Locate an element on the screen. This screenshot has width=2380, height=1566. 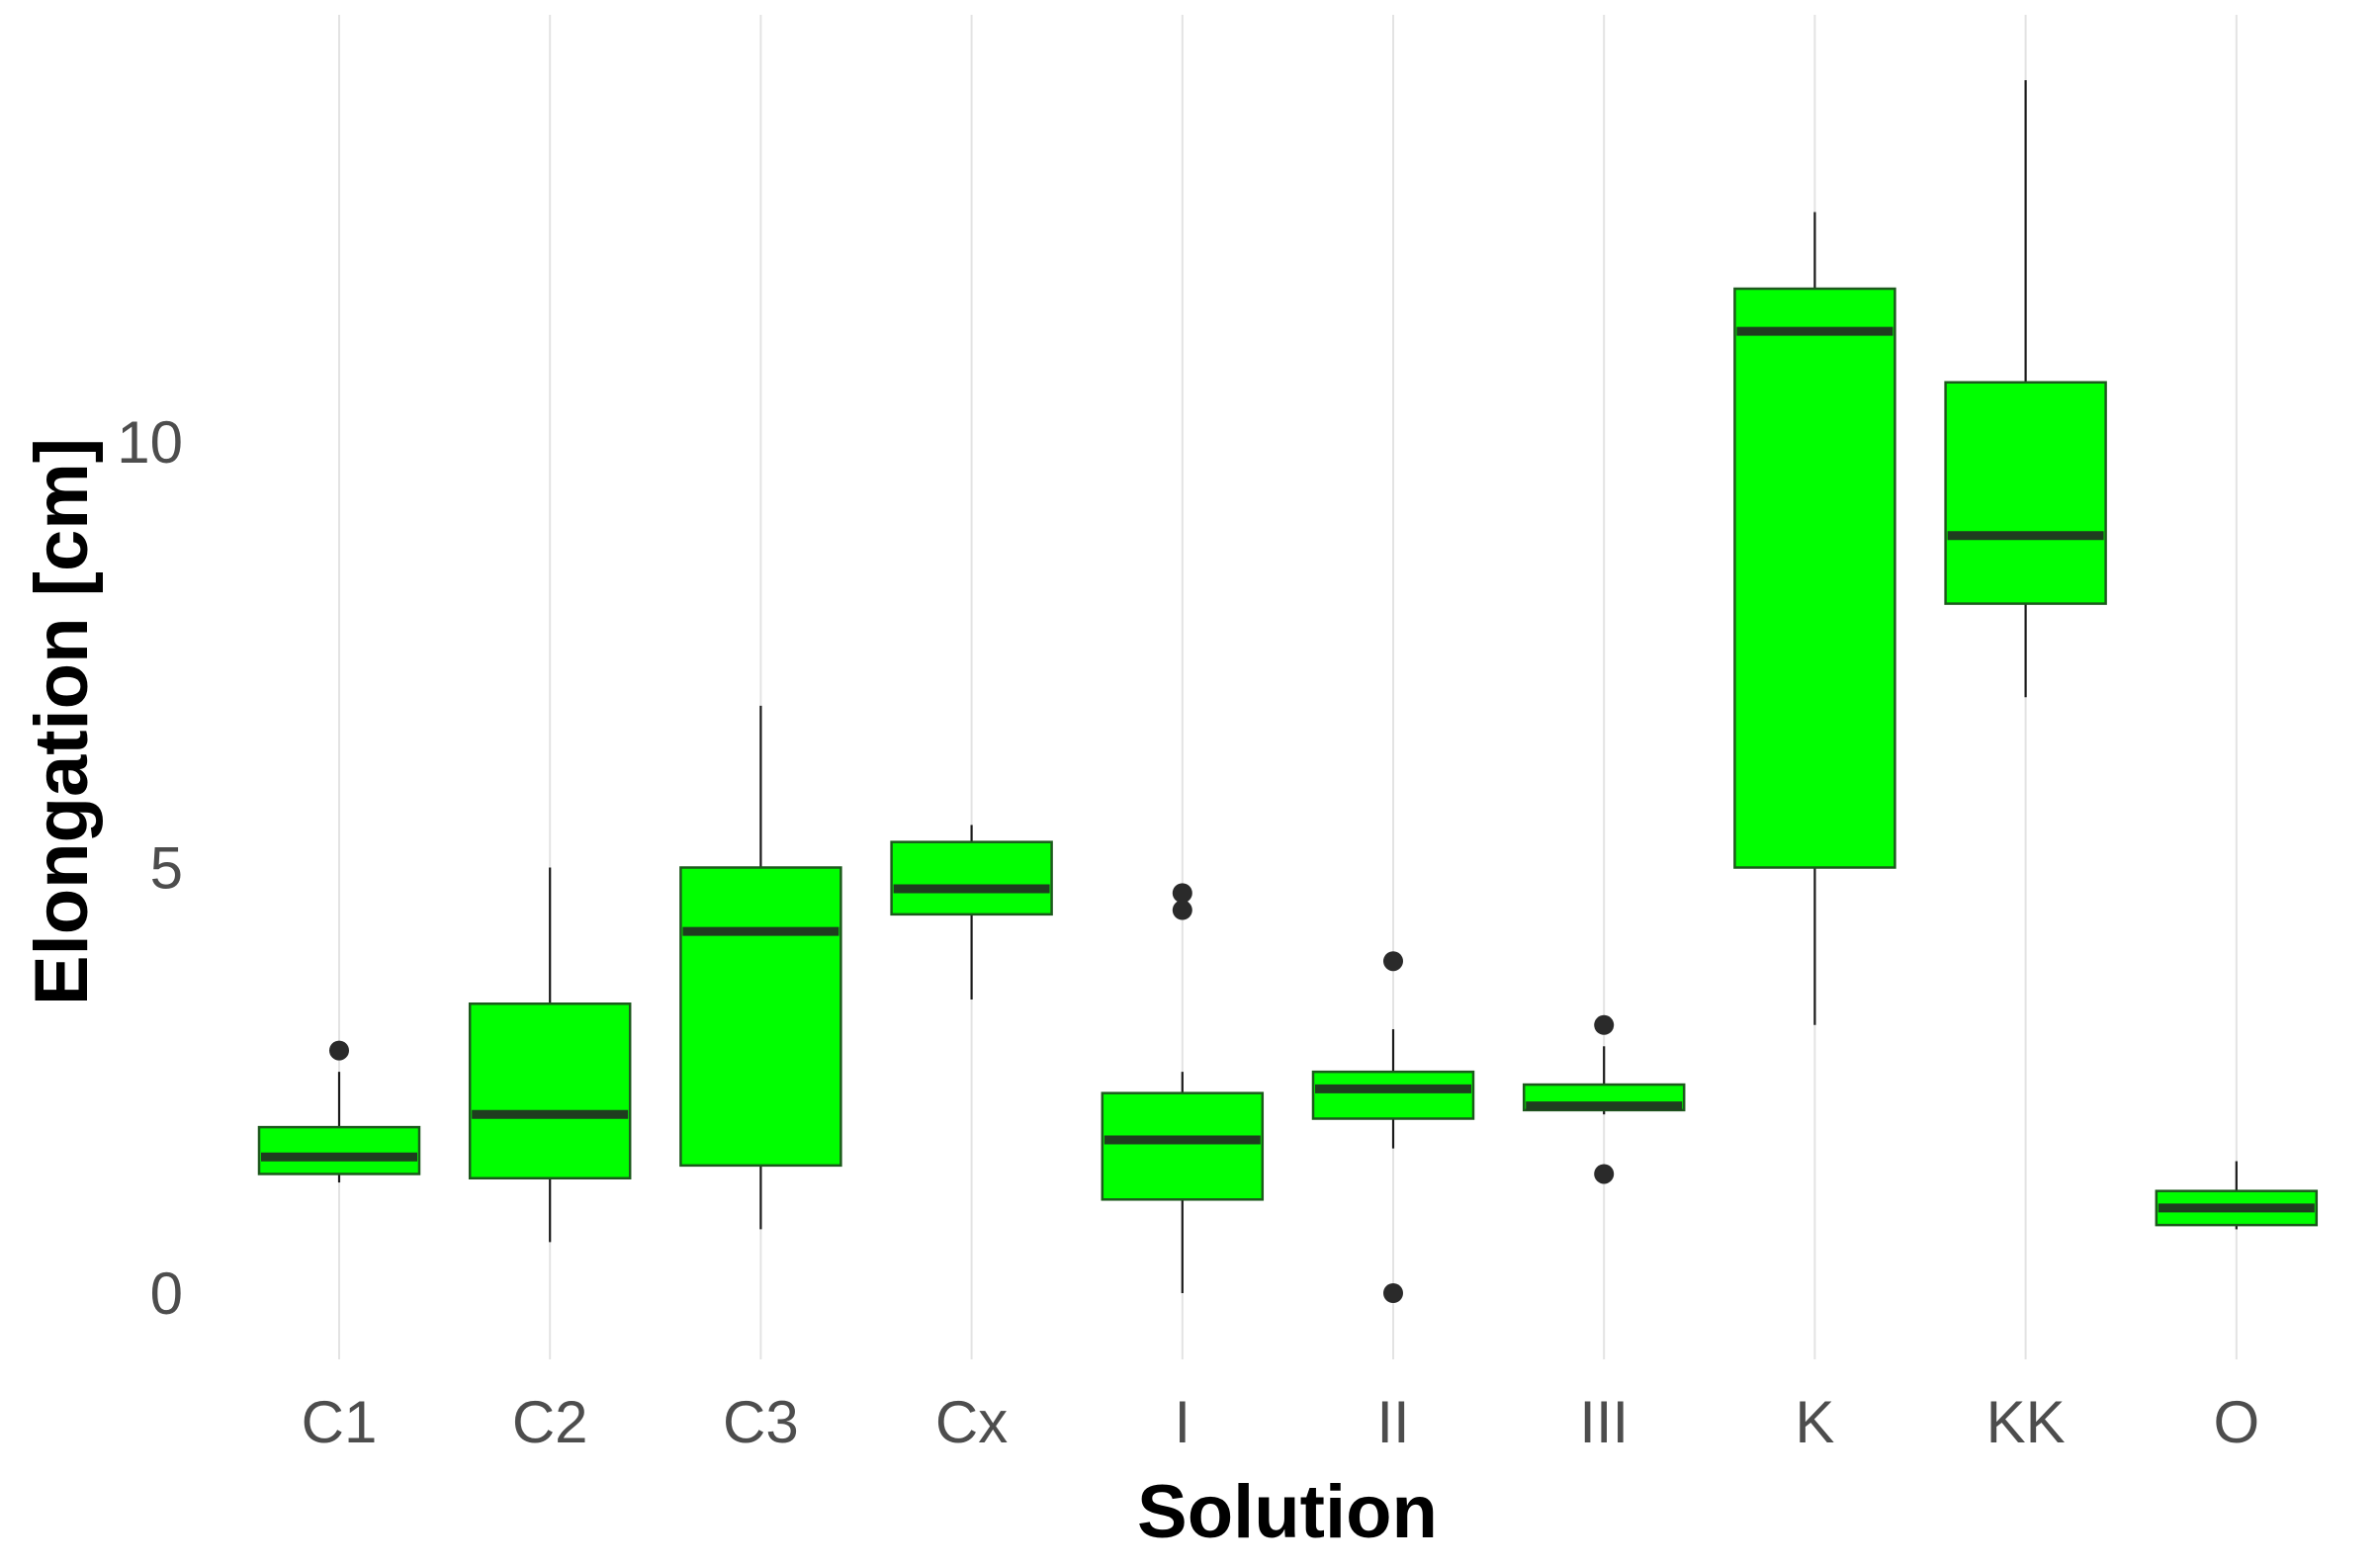
box-group-o is located at coordinates (2237, 1195).